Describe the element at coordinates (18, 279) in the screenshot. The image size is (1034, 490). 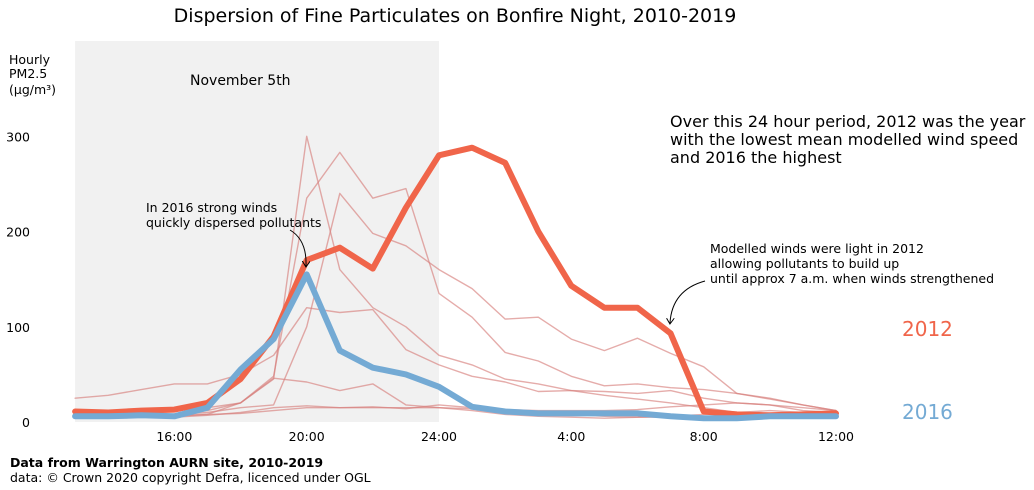
I see `y-axis: 0 100 200 300` at that location.